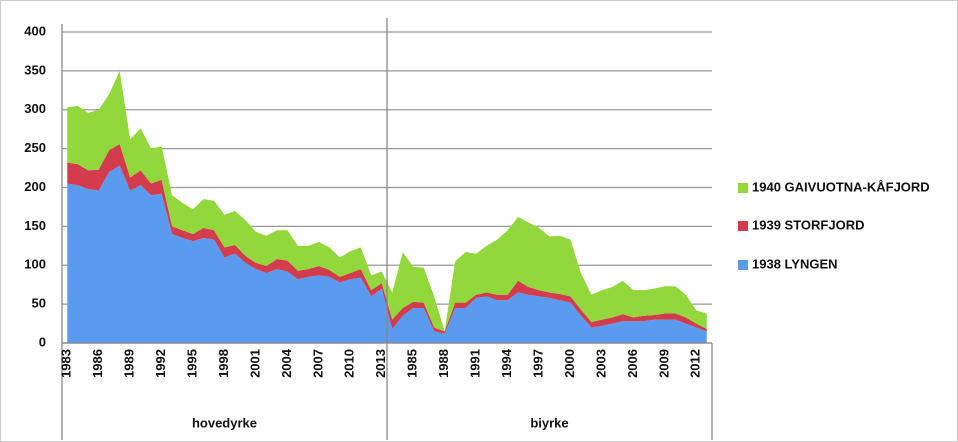 The height and width of the screenshot is (442, 958). What do you see at coordinates (35, 225) in the screenshot?
I see `y-tick-label: 150` at bounding box center [35, 225].